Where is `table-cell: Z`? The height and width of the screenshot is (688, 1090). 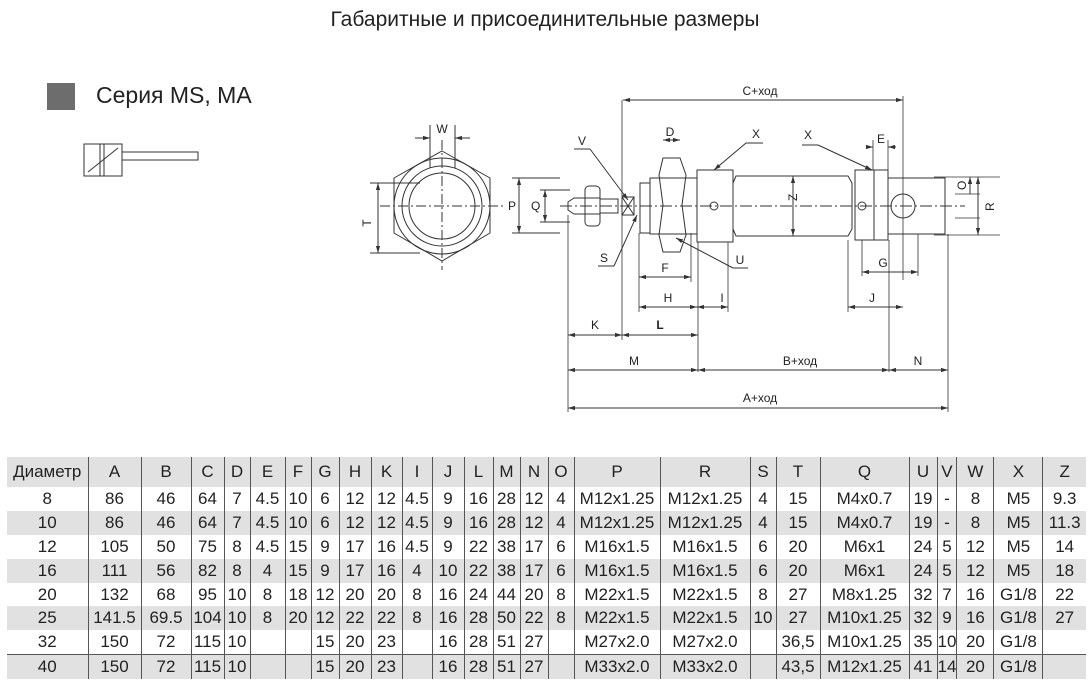
table-cell: Z is located at coordinates (1064, 472).